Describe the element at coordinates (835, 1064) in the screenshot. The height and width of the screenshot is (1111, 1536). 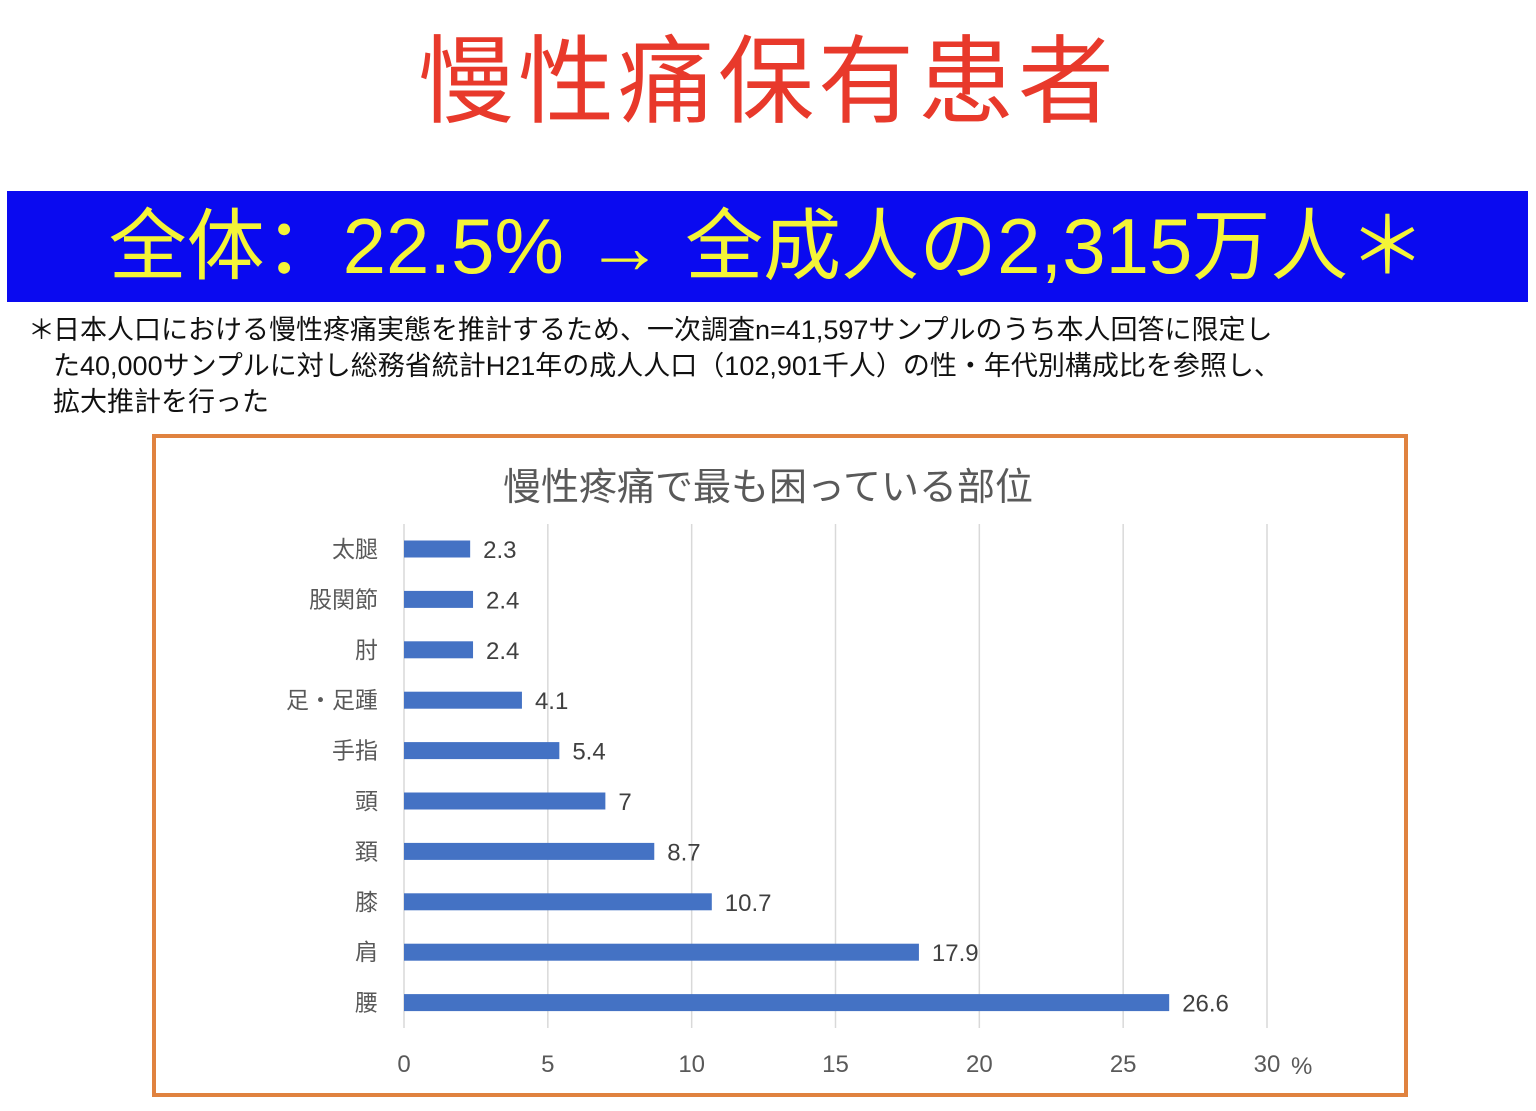
I see `x-tick-label: 15` at that location.